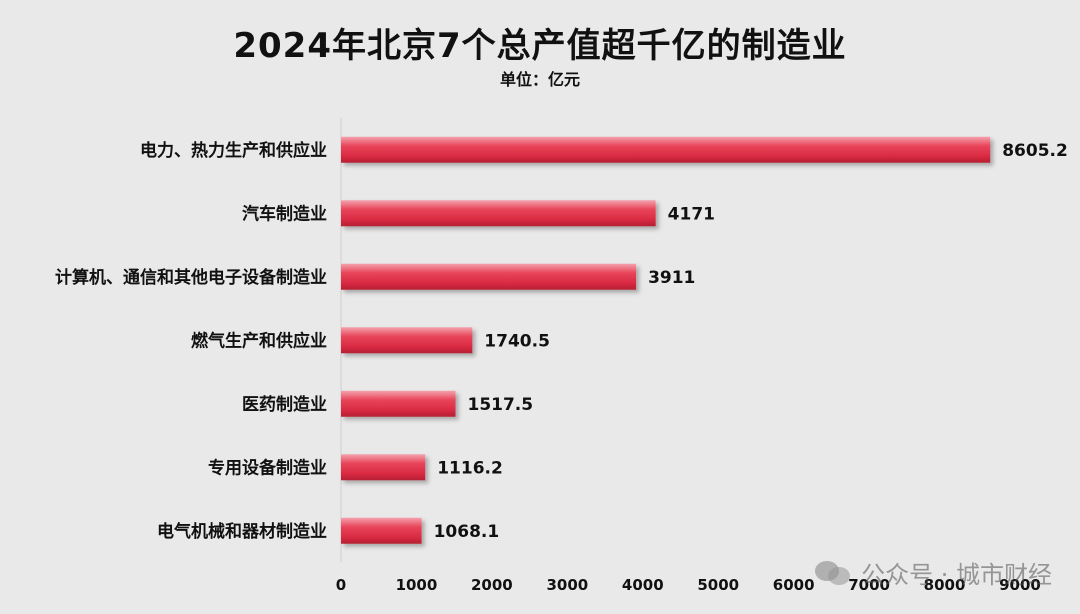 This screenshot has width=1080, height=614. I want to click on value-label: 4171, so click(691, 214).